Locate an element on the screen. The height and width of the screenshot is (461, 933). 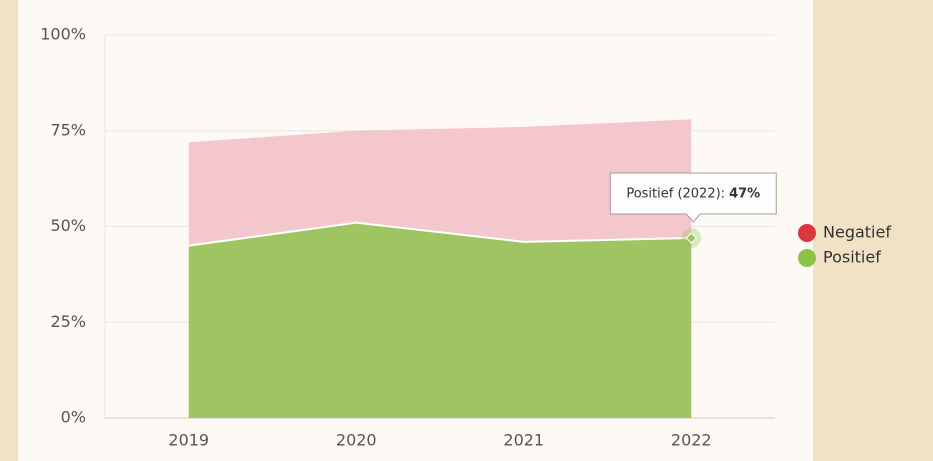
tooltip-text: Positief (2022): 47% is located at coordinates (693, 193).